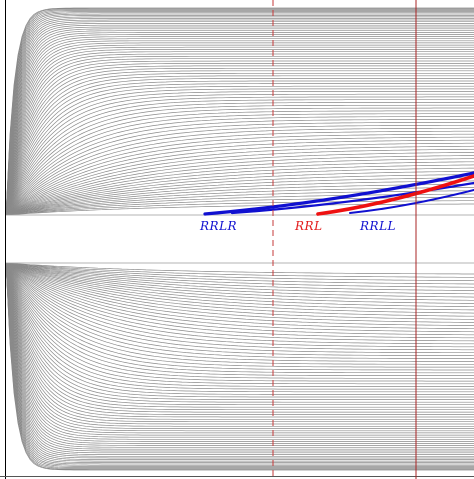 The width and height of the screenshot is (474, 479). What do you see at coordinates (240, 239) in the screenshot?
I see `center-gap-band` at bounding box center [240, 239].